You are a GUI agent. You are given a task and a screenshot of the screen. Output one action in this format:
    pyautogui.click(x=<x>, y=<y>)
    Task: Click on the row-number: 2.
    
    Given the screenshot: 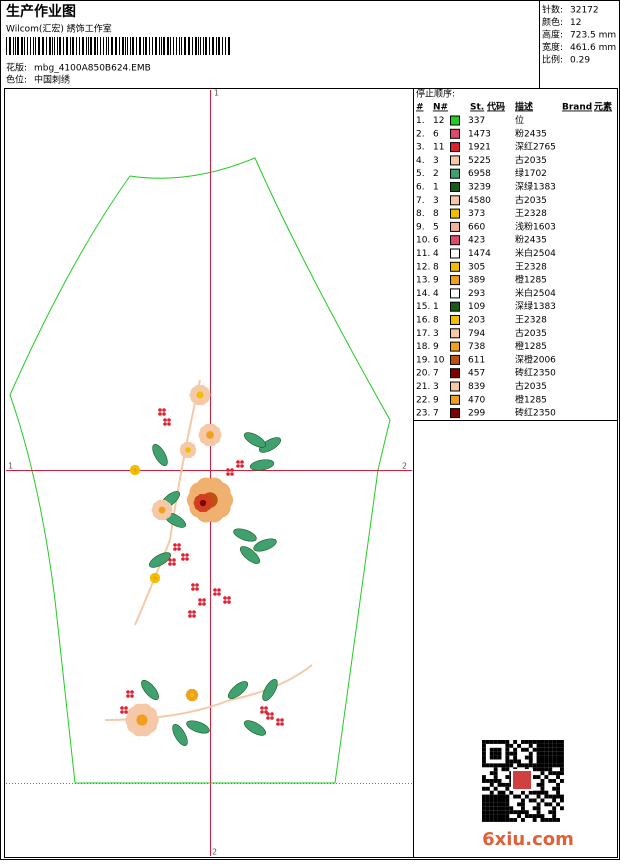 What is the action you would take?
    pyautogui.click(x=420, y=134)
    